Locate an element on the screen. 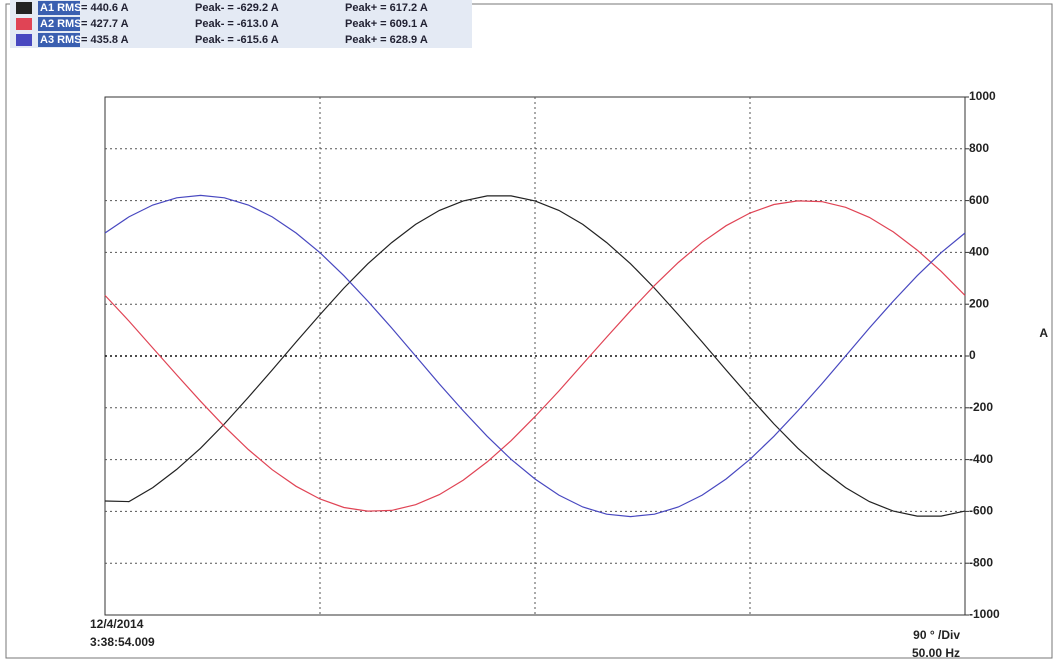 The height and width of the screenshot is (663, 1057). y-tick-label: 1000 is located at coordinates (982, 96).